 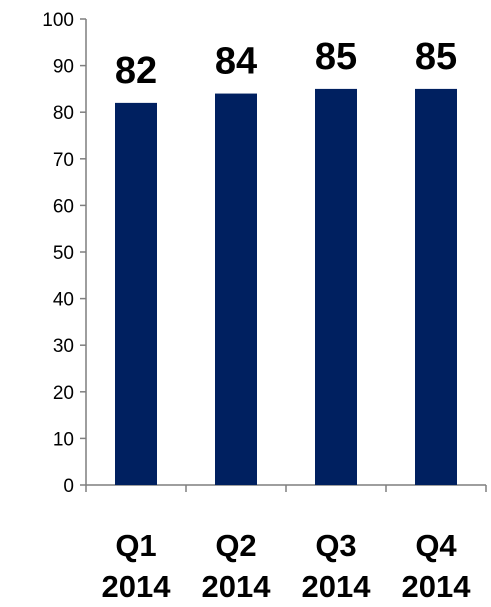 I want to click on y-tick-label: 0, so click(x=68, y=486).